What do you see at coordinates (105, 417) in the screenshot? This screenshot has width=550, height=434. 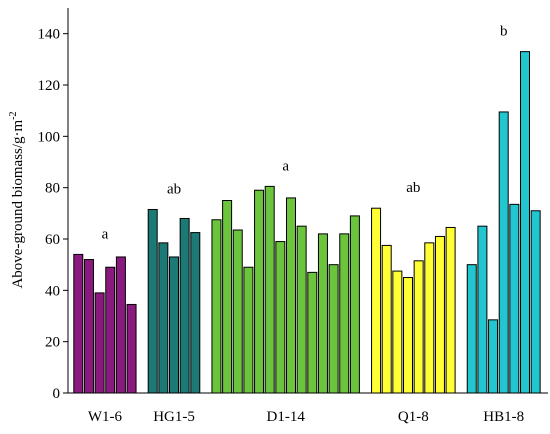 I see `group-label: W1-6` at bounding box center [105, 417].